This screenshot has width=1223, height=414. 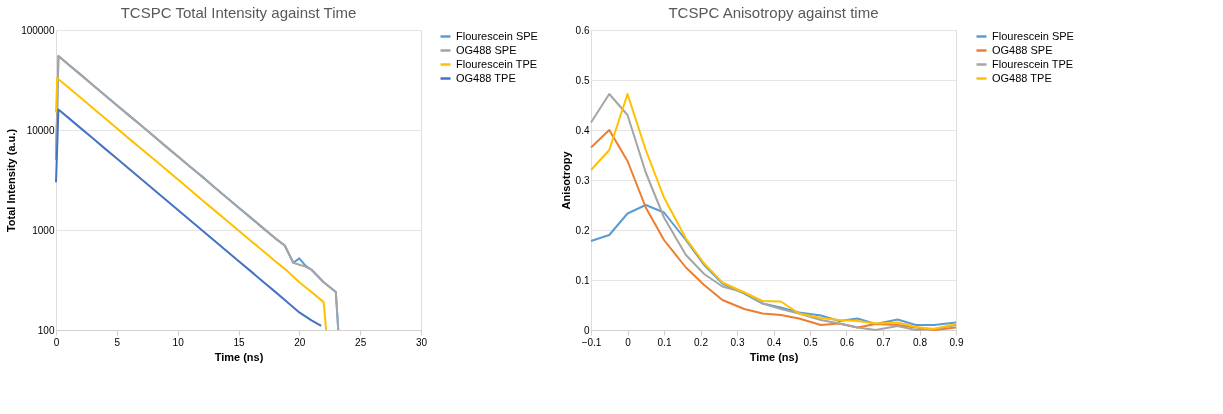 I want to click on y-tick-label: 0.6, so click(x=582, y=30).